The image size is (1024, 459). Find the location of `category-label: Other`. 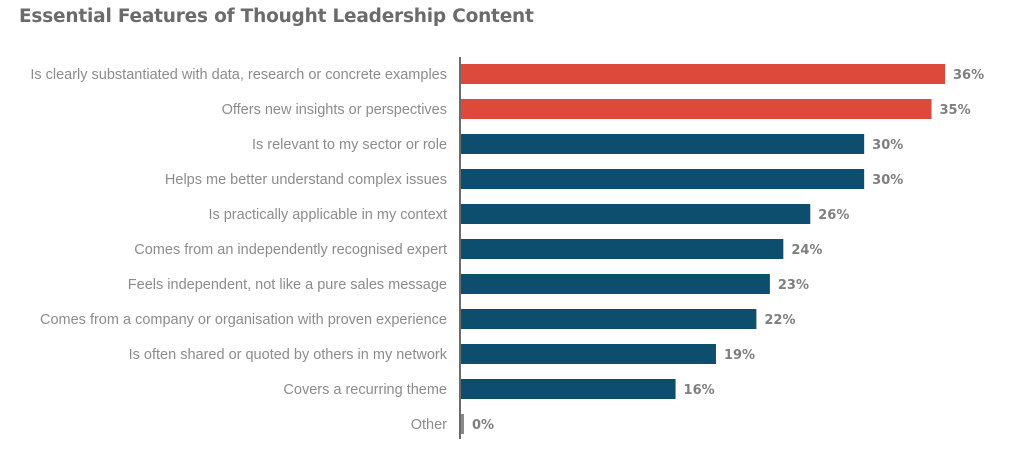

category-label: Other is located at coordinates (429, 425).